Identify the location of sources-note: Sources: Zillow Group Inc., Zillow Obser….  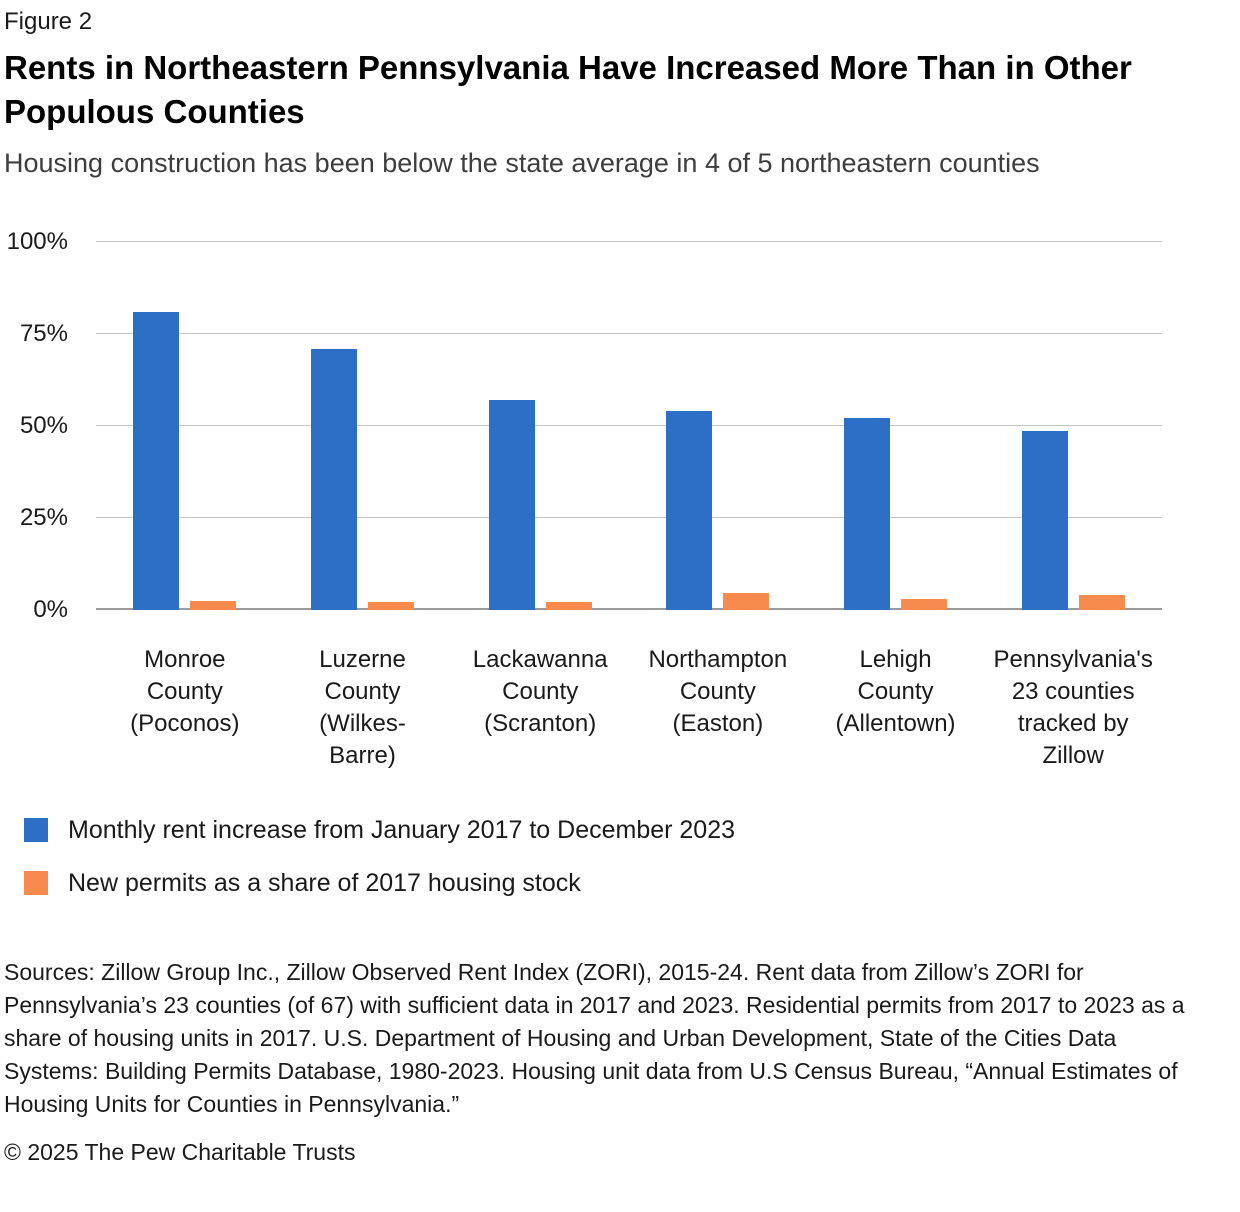
(594, 1037).